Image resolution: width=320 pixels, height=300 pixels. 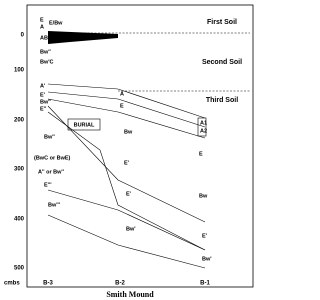 I want to click on y-unit: cmbs, so click(x=12, y=284).